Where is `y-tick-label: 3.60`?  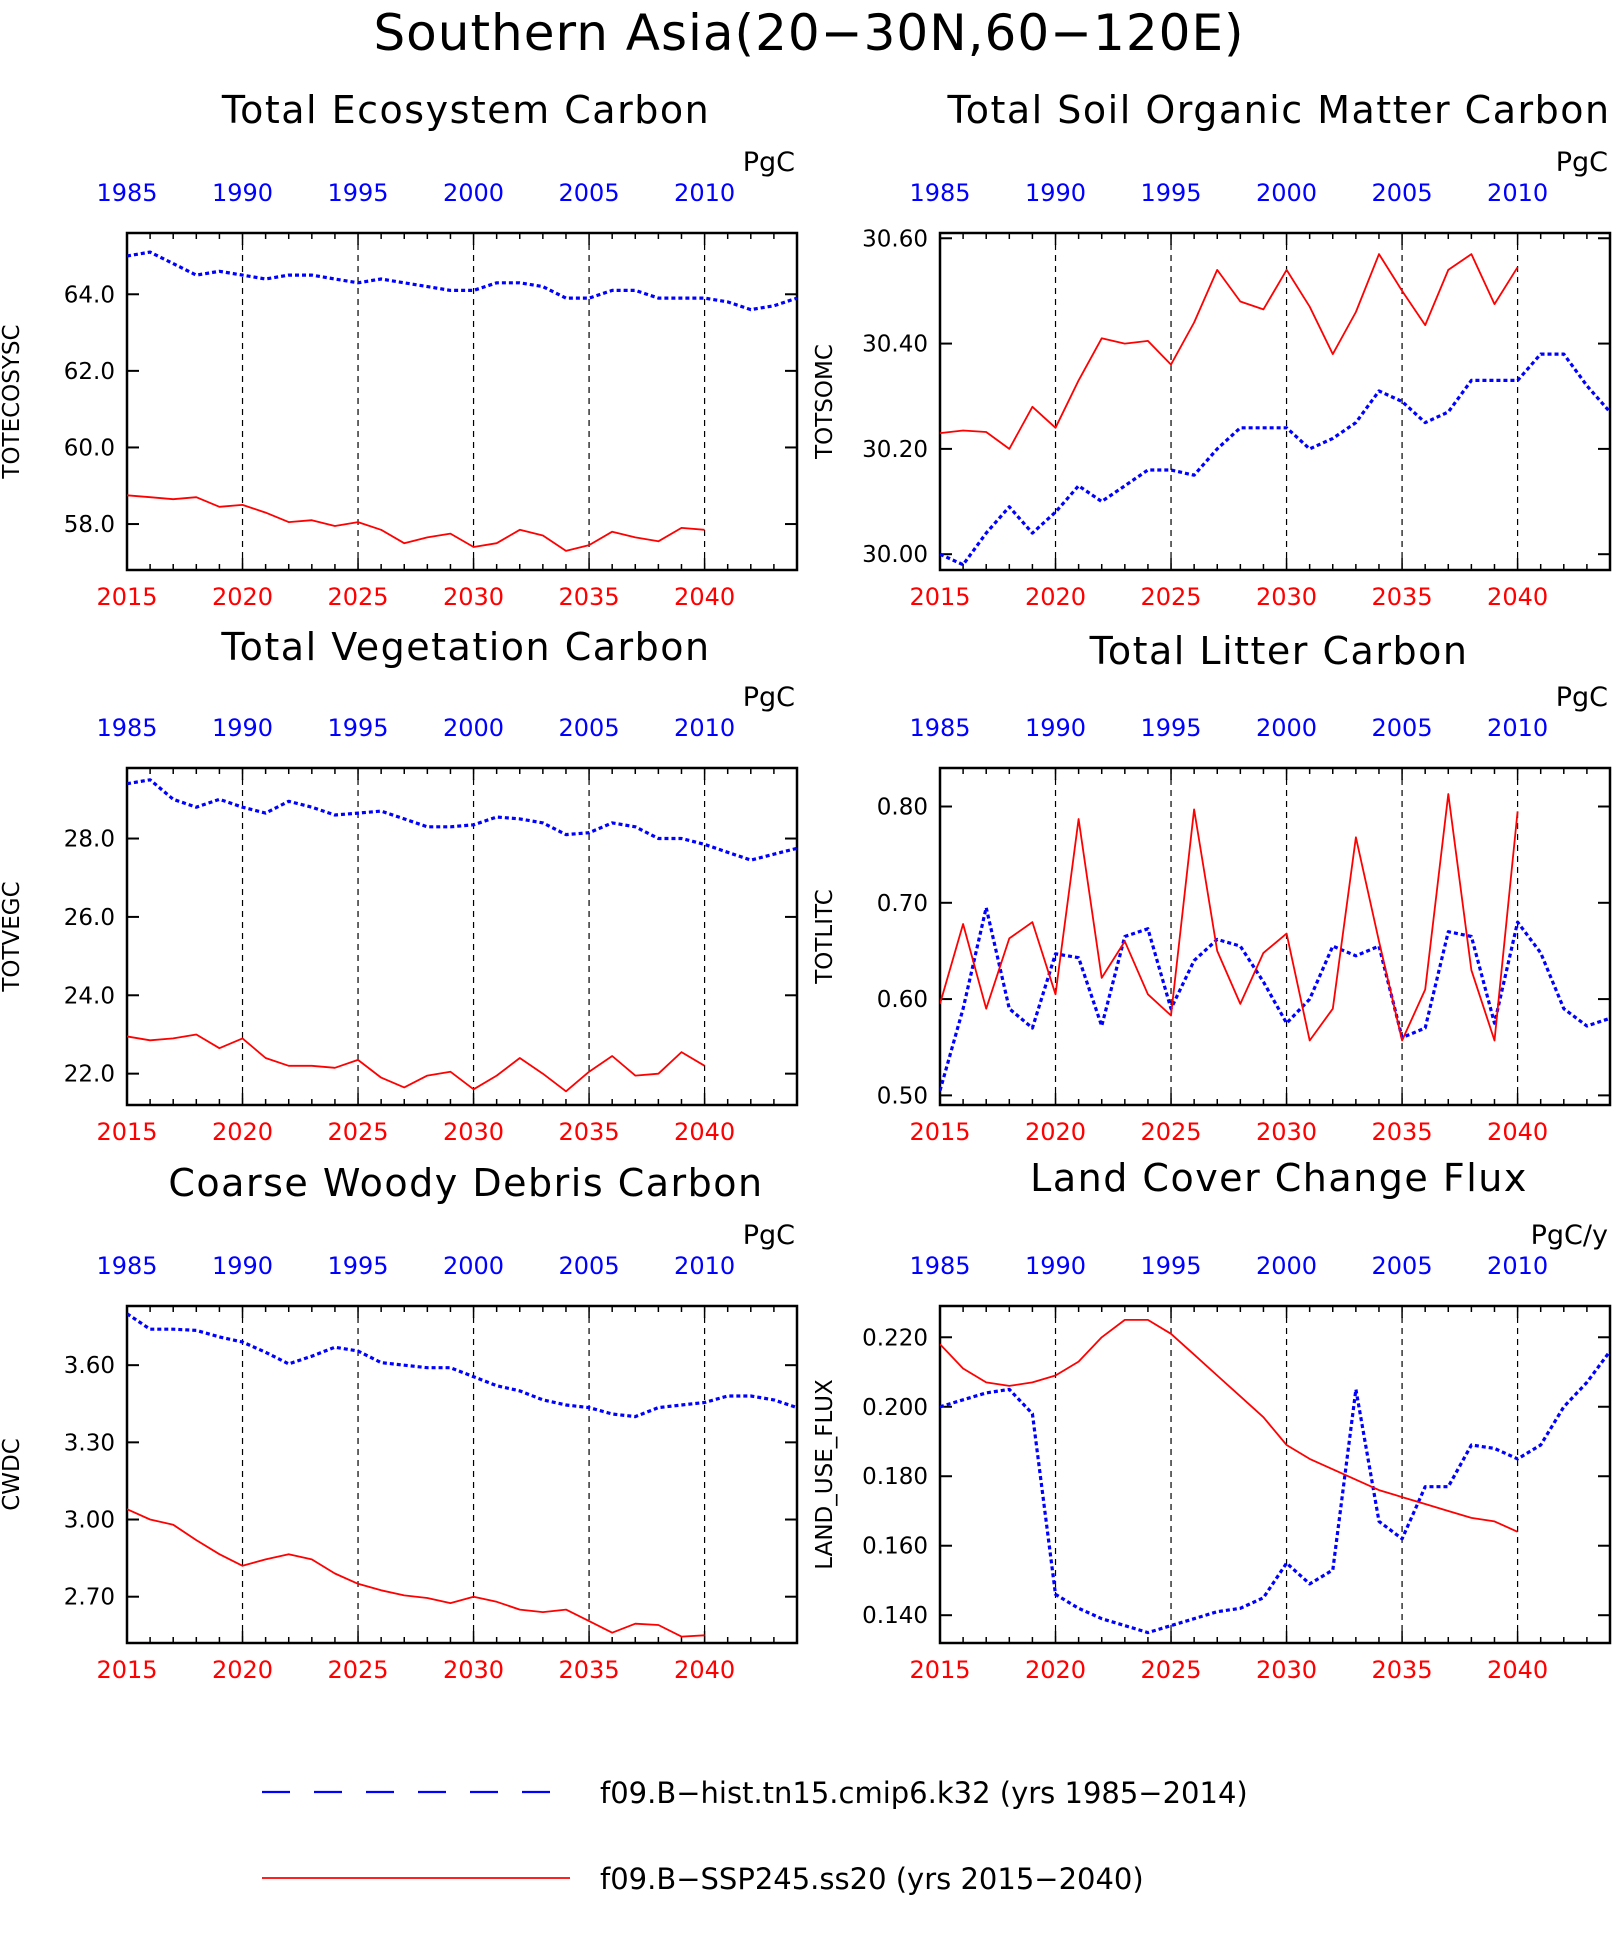
y-tick-label: 3.60 is located at coordinates (89, 1366).